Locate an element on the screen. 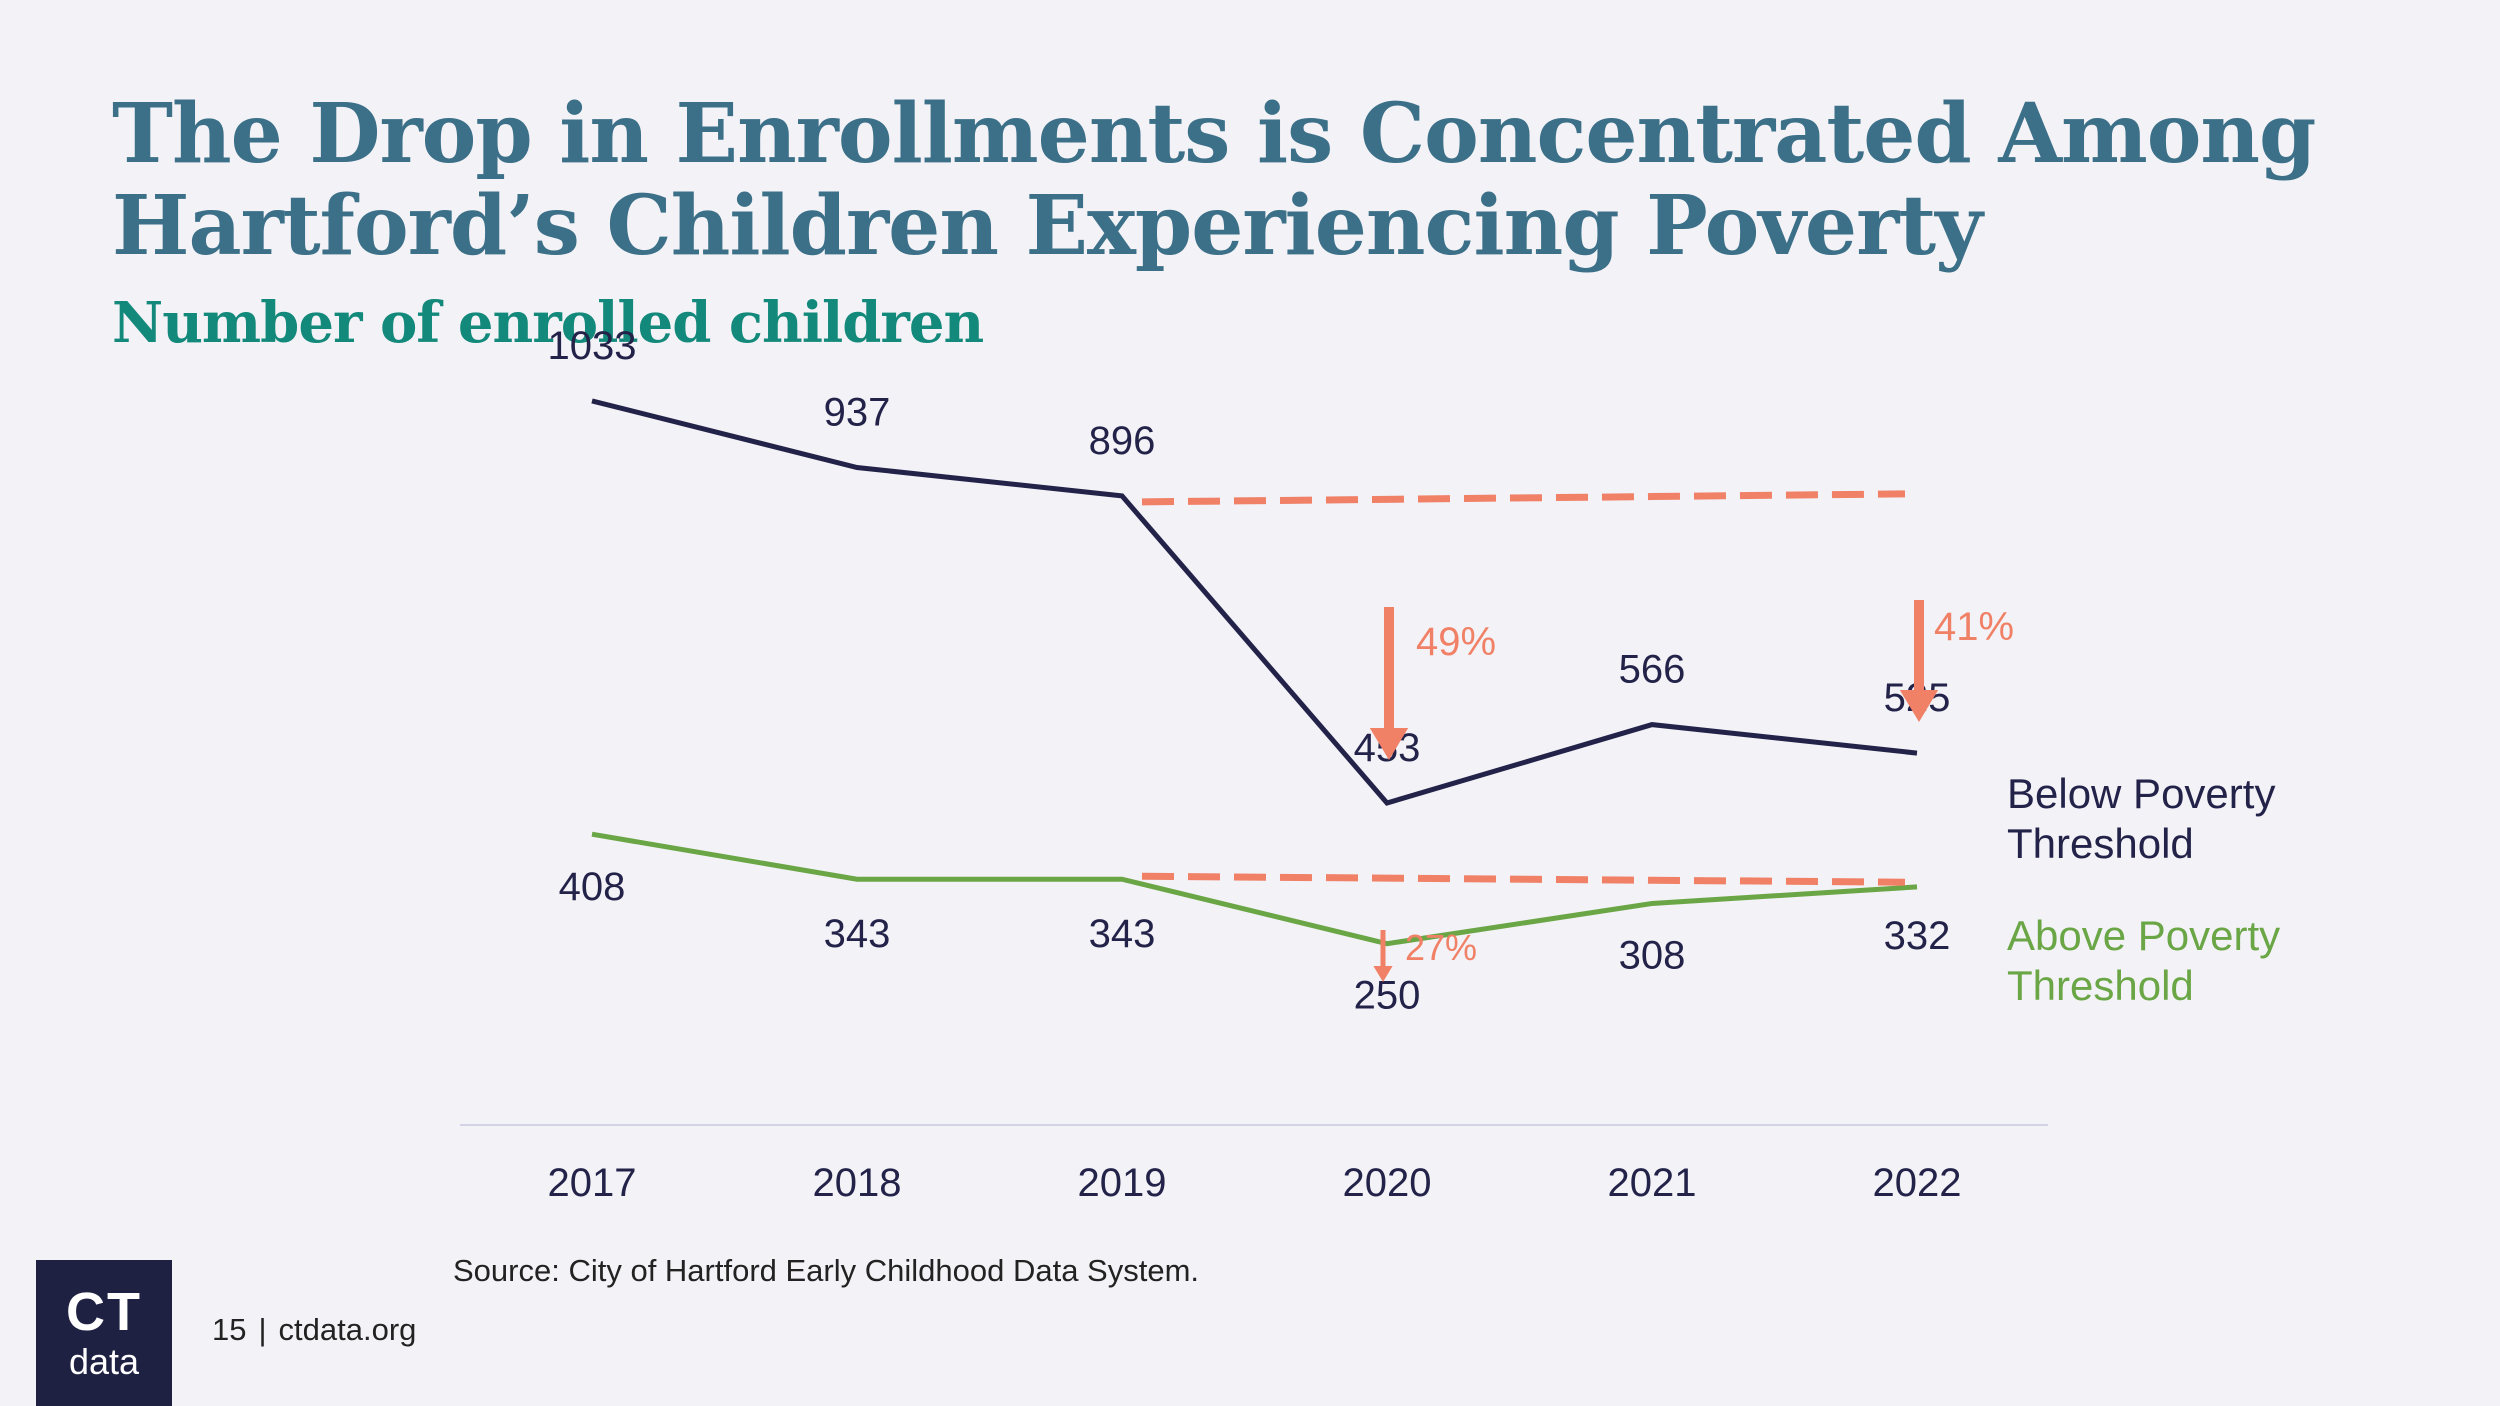 Image resolution: width=2500 pixels, height=1406 pixels. series-line is located at coordinates (1254, 889).